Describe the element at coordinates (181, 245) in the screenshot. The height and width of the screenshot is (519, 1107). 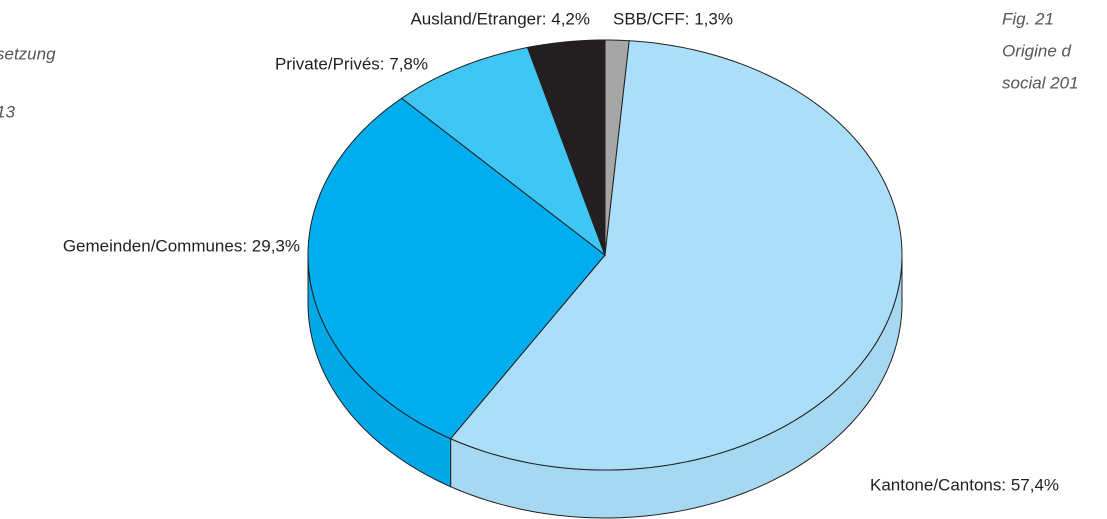
I see `slice-label: Gemeinden/Communes: 29,3%` at that location.